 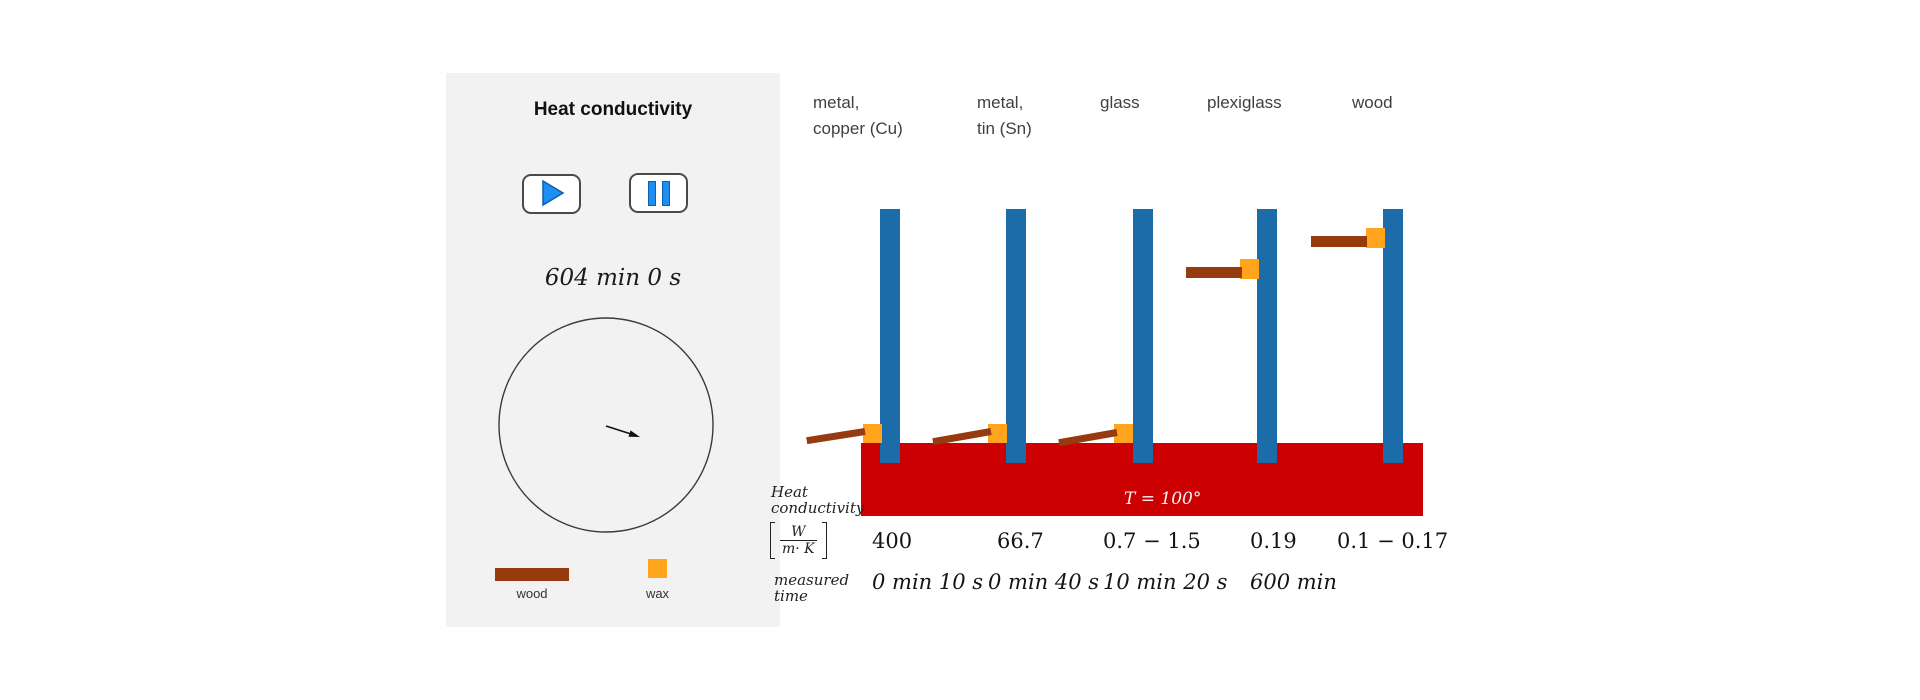 I want to click on legend-wood-label: wood, so click(x=532, y=593).